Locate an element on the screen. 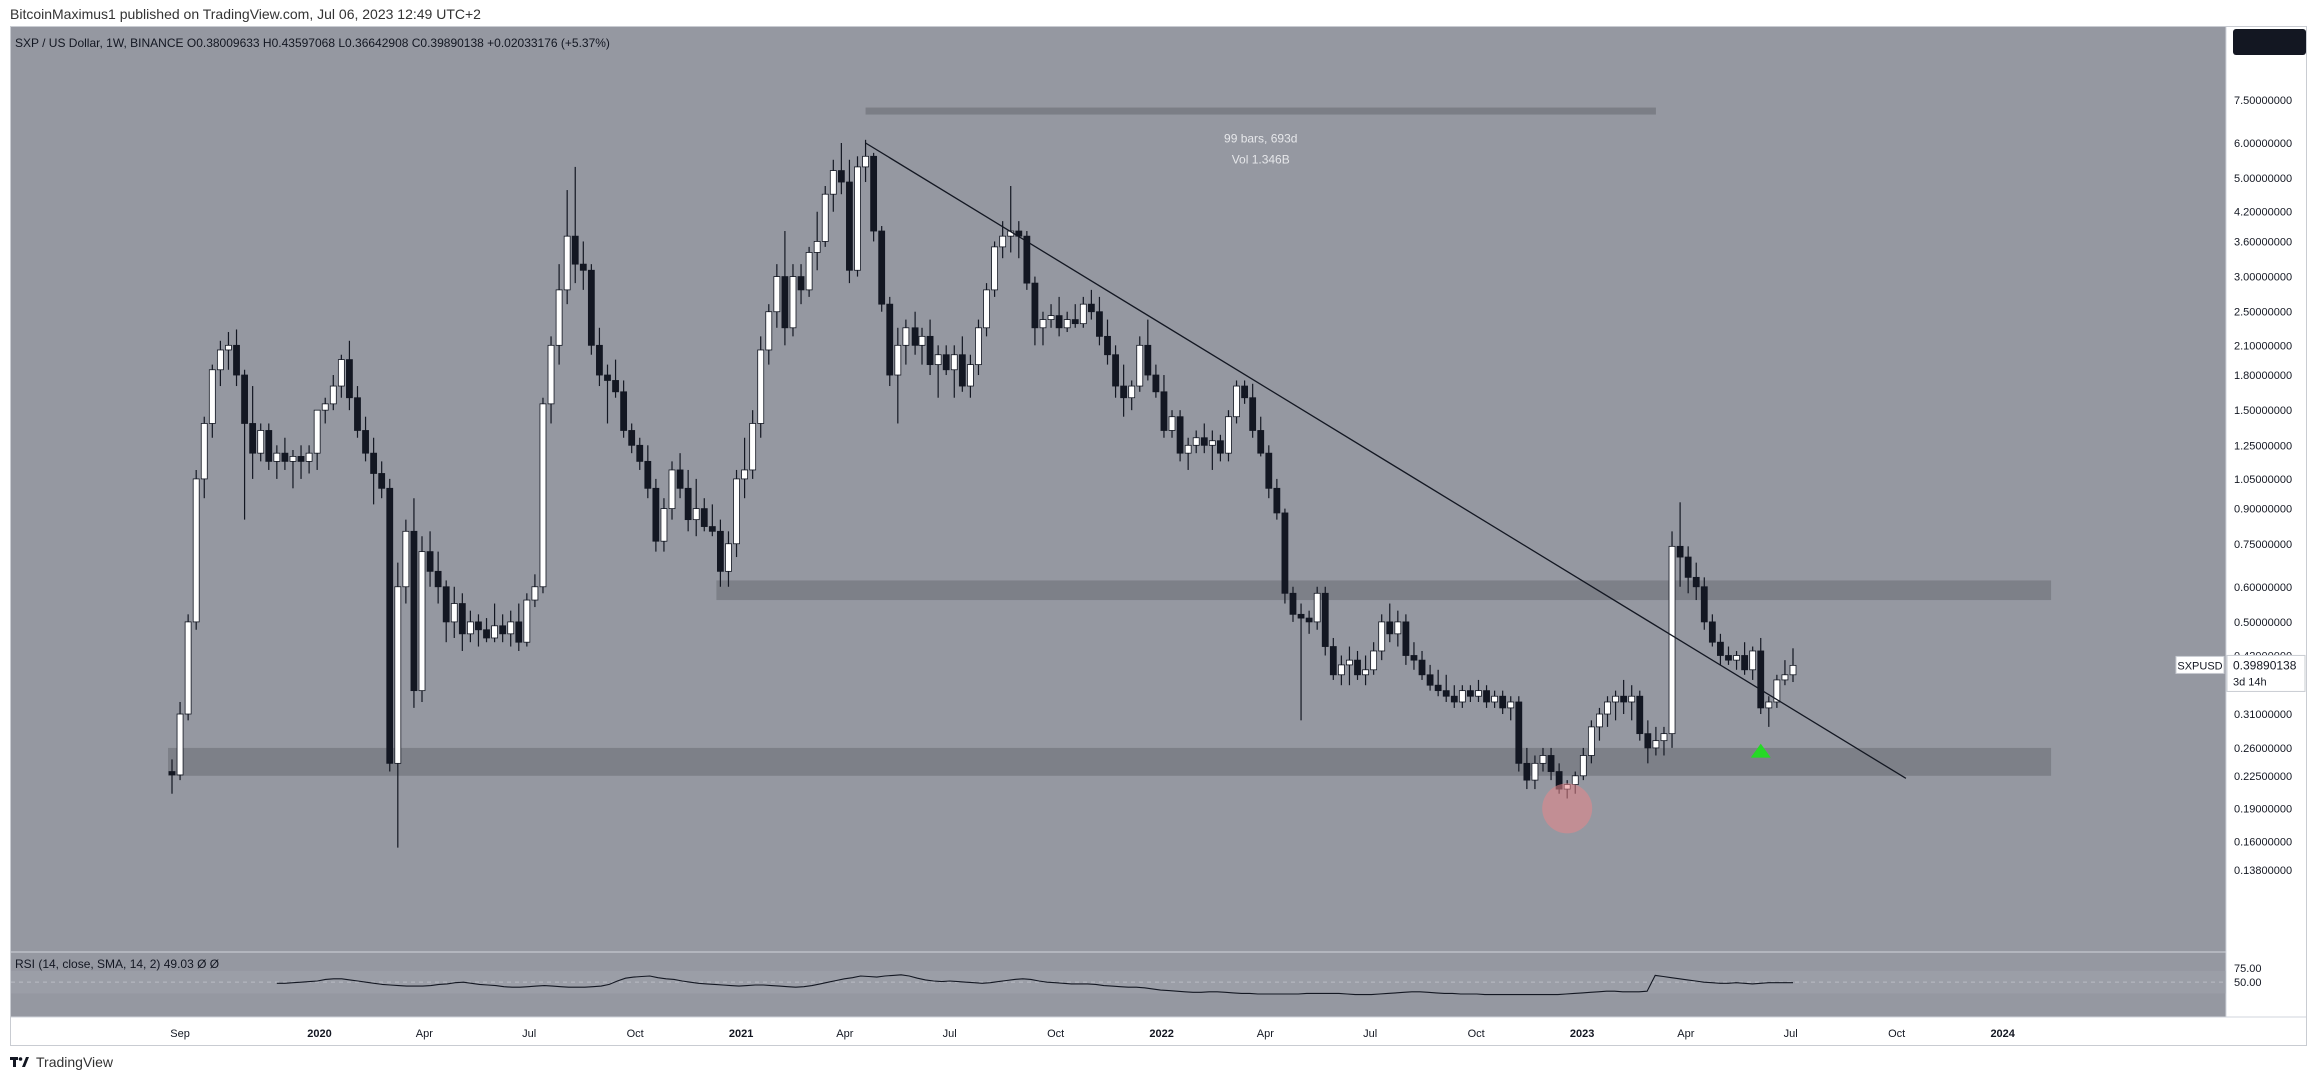  tradingview-logo-icon is located at coordinates (20, 1062).